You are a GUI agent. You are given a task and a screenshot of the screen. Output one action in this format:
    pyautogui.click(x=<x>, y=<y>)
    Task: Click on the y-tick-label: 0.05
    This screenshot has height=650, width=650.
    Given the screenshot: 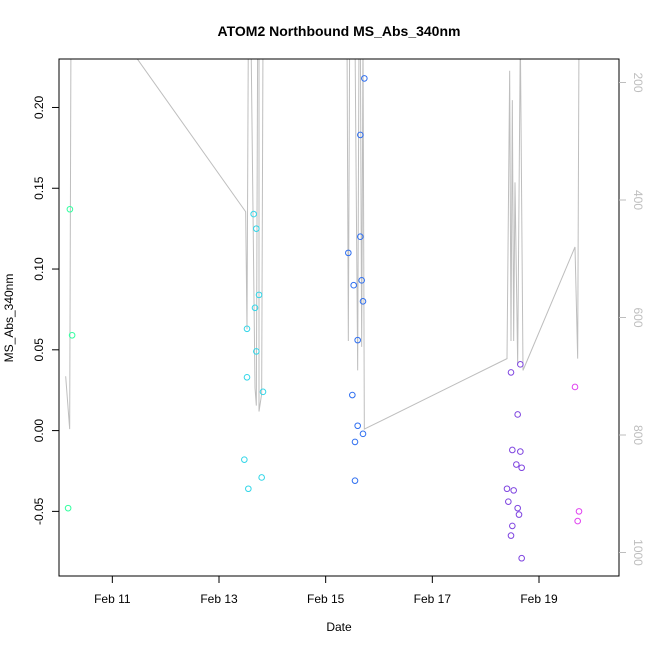 What is the action you would take?
    pyautogui.click(x=39, y=350)
    